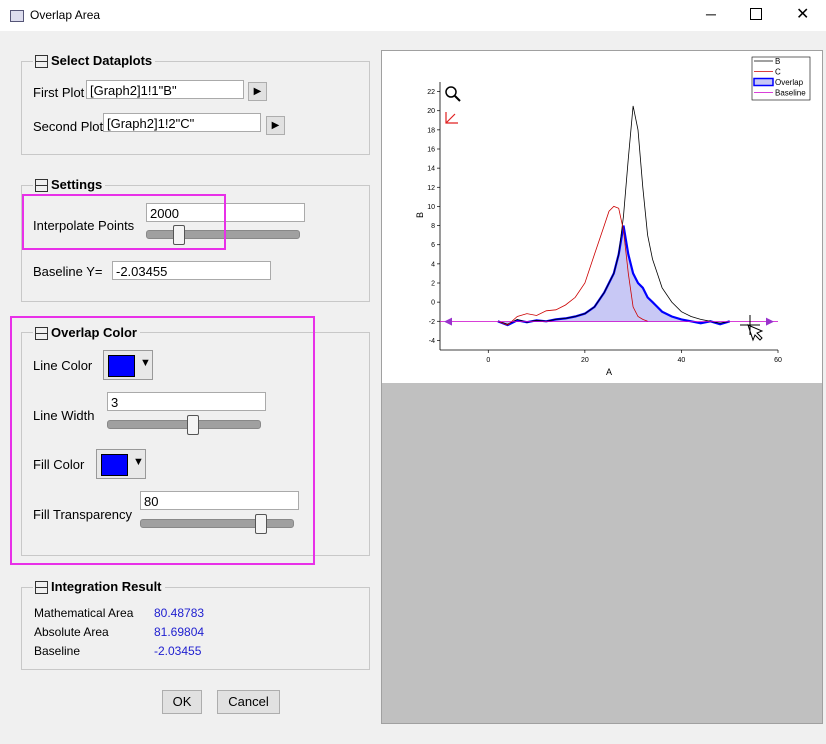 The height and width of the screenshot is (744, 826). What do you see at coordinates (84, 613) in the screenshot?
I see `result-label: Mathematical Area` at bounding box center [84, 613].